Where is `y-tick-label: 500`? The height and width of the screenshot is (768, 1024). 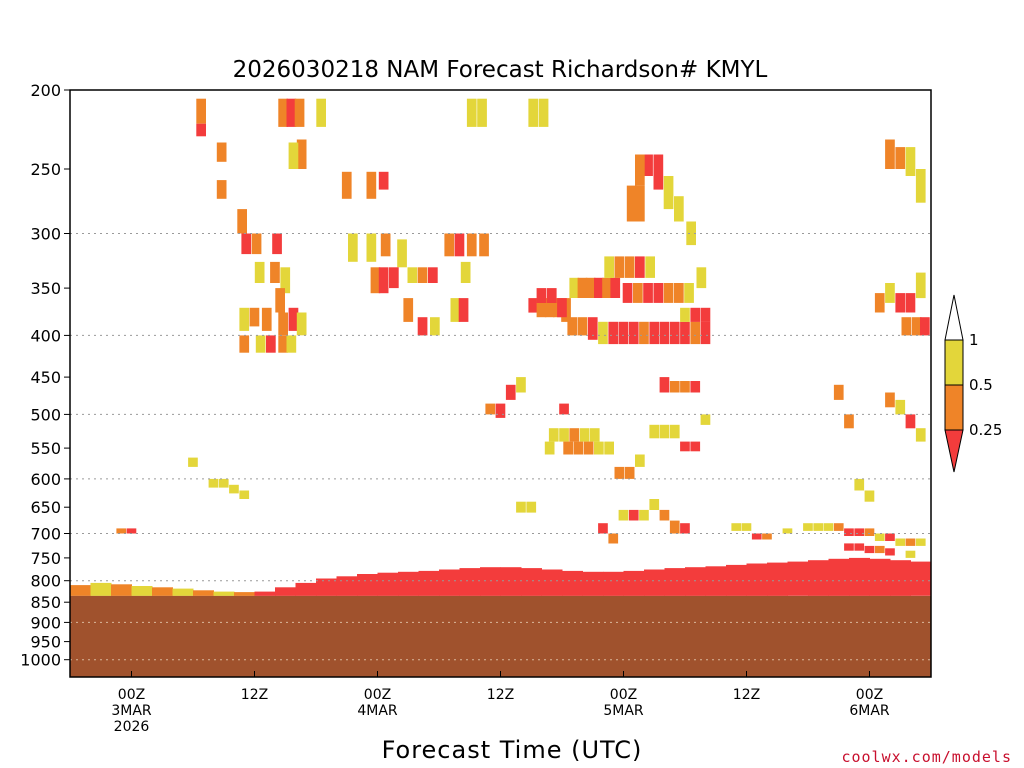
y-tick-label: 500 is located at coordinates (45, 414).